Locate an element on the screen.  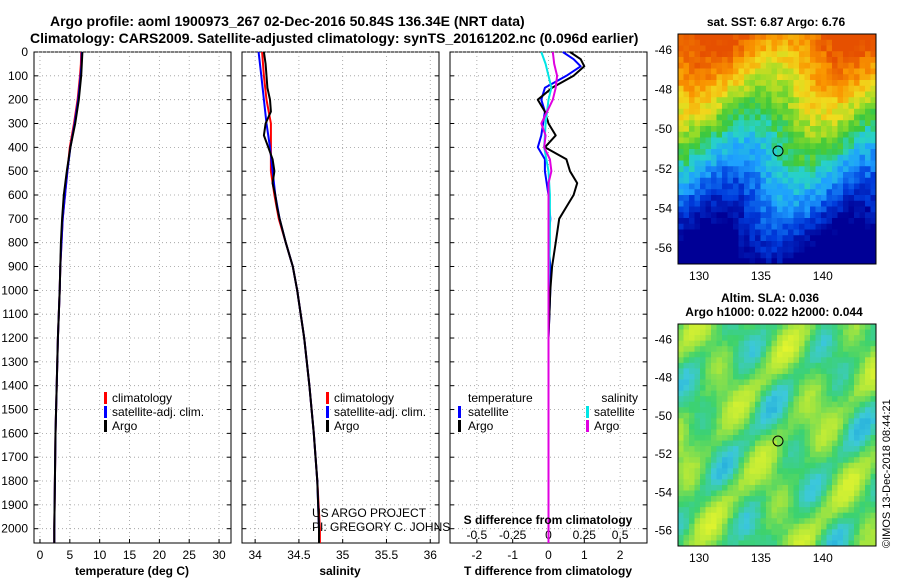
longitude-label: 140 is located at coordinates (823, 276).